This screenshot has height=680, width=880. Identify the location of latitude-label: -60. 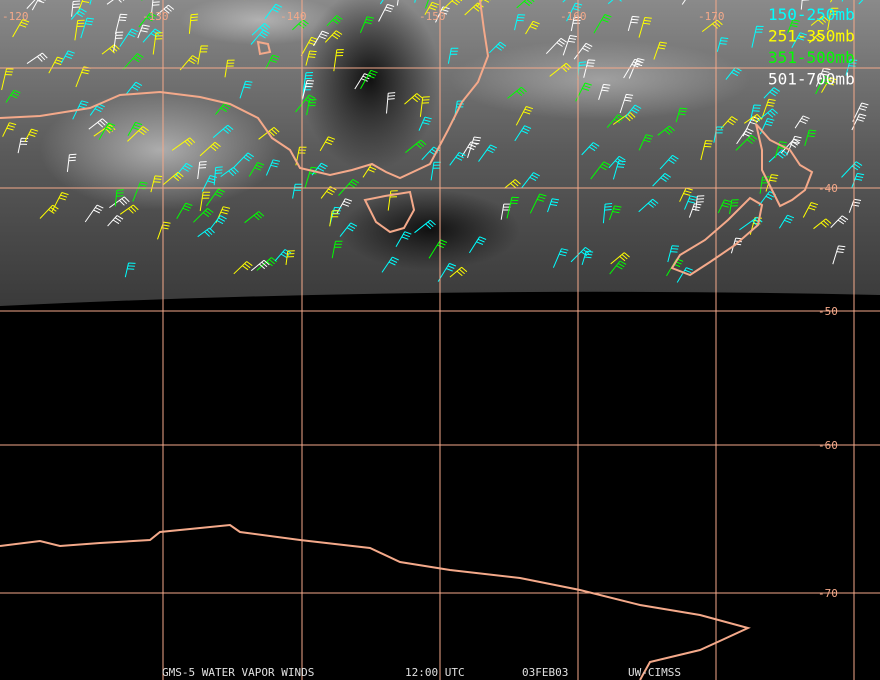
(828, 445).